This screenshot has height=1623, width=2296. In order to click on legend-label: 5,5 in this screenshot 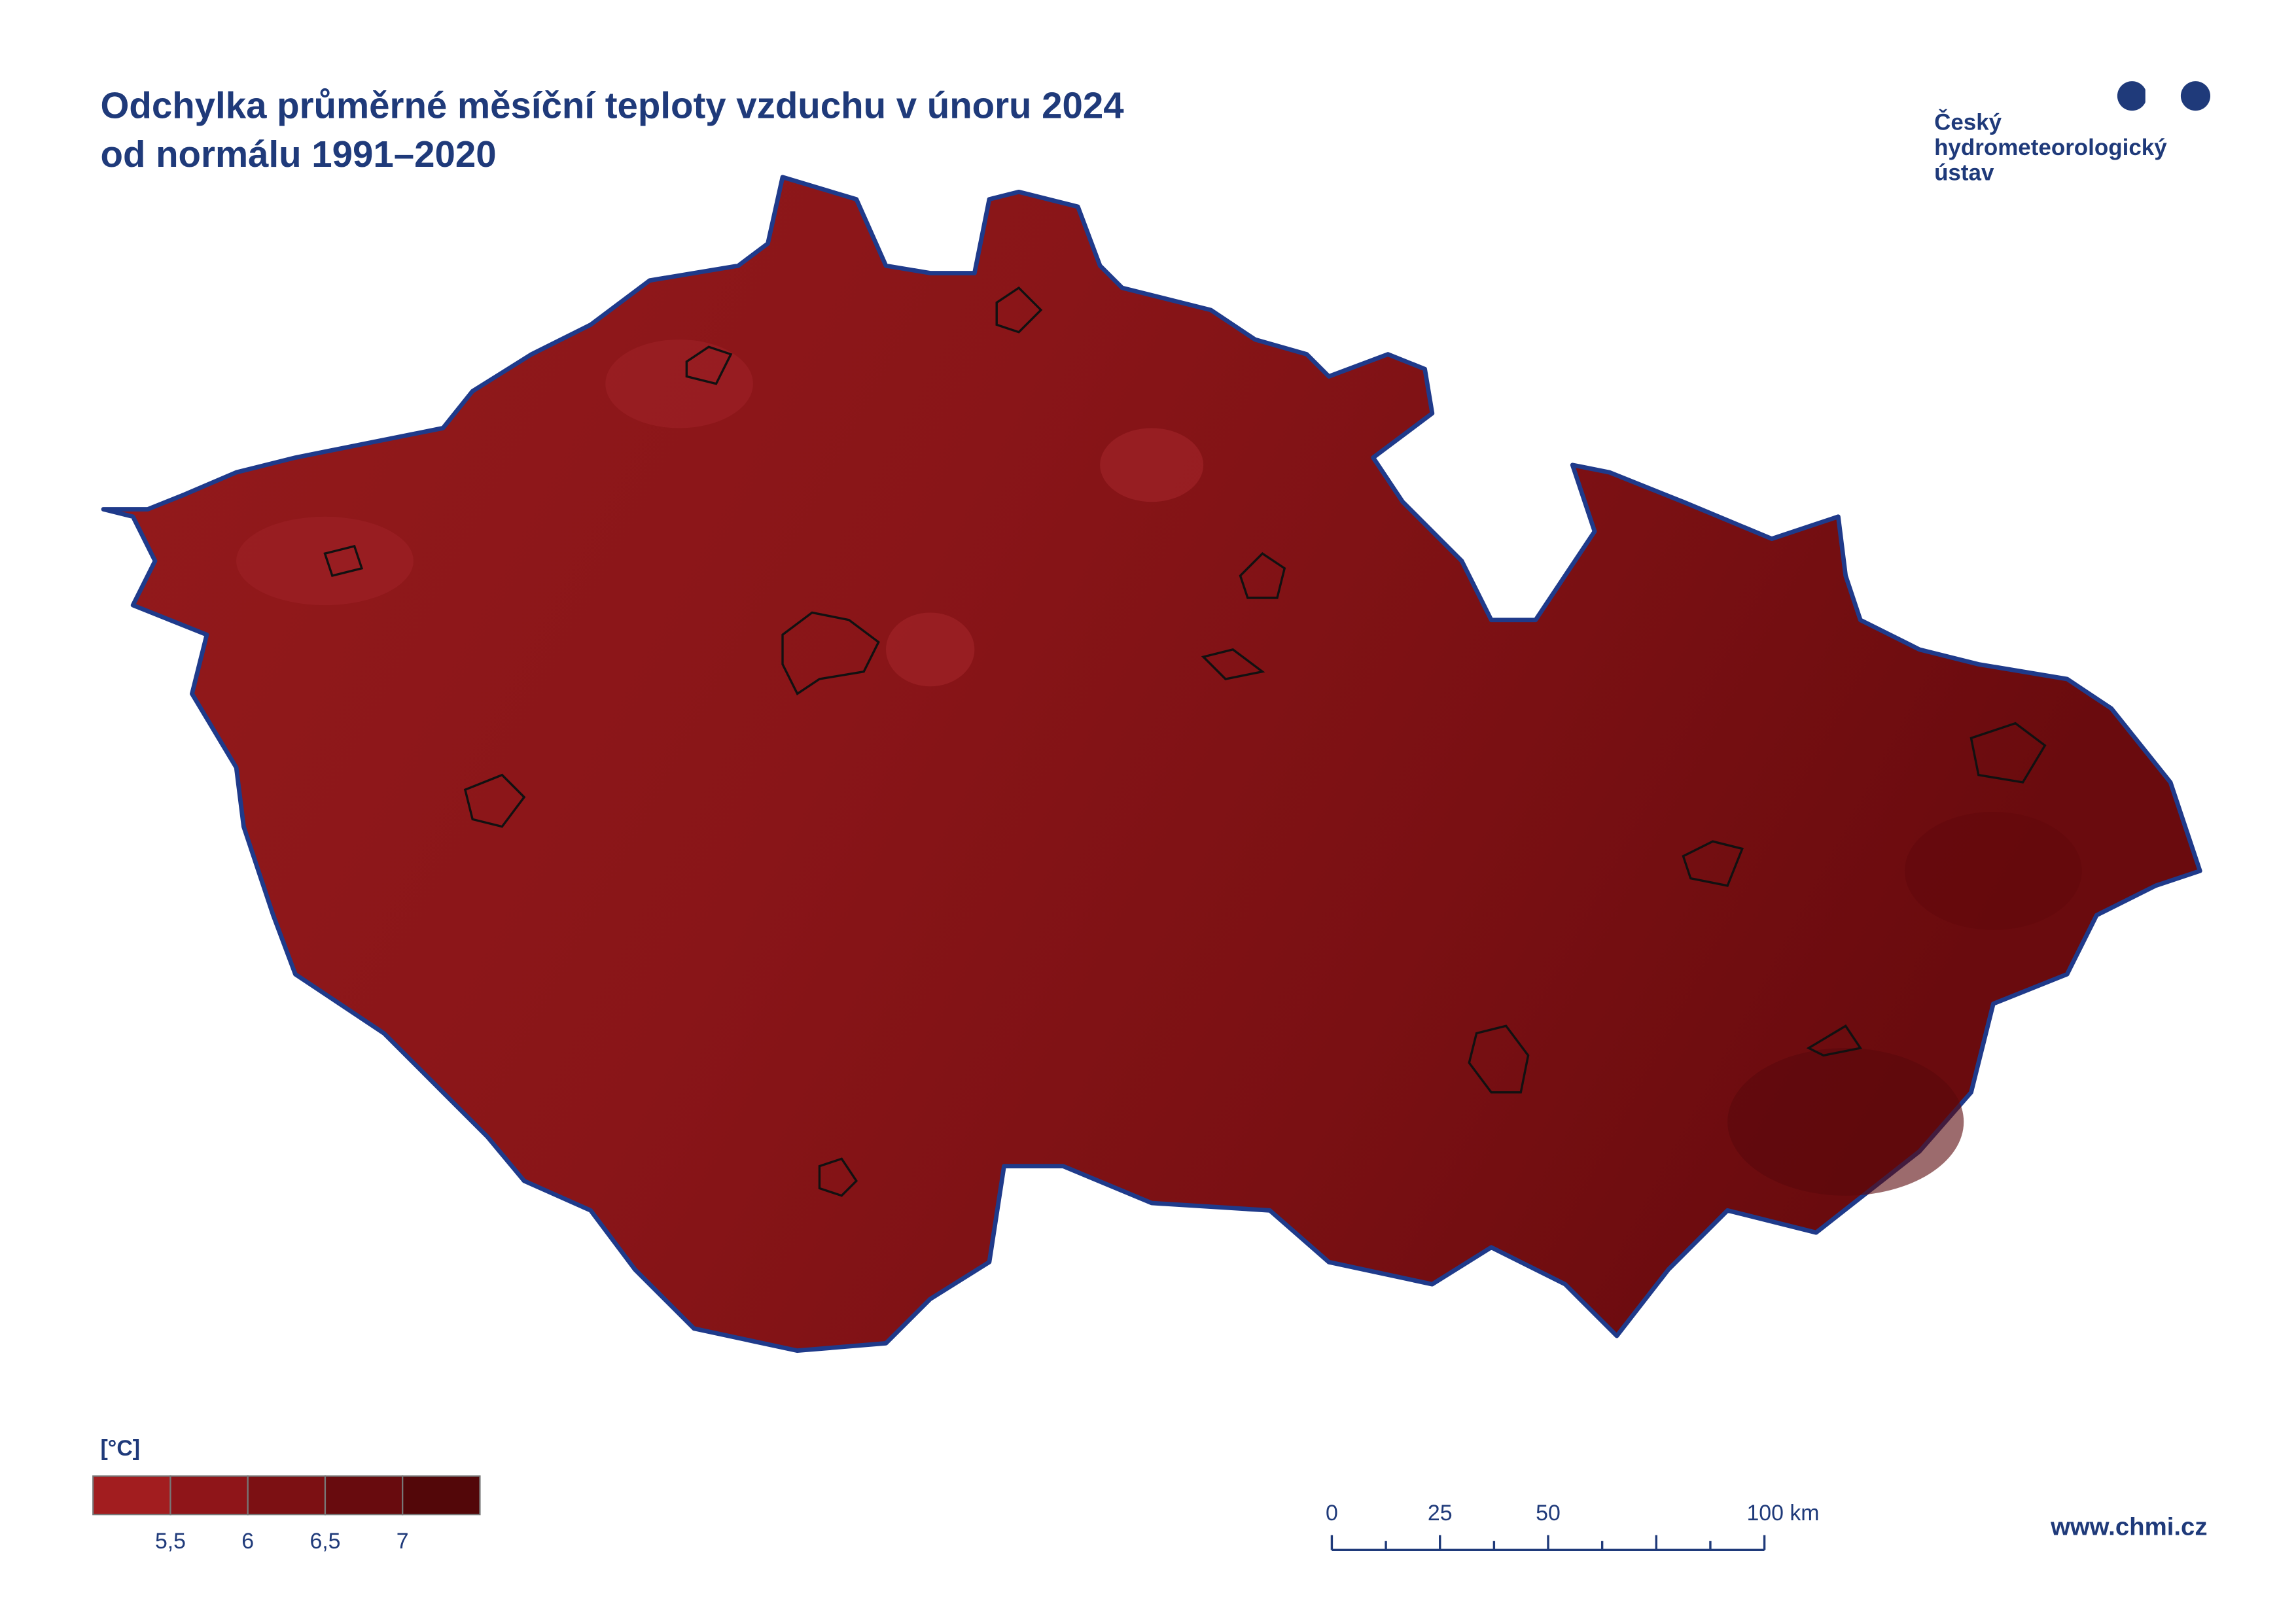, I will do `click(170, 1541)`.